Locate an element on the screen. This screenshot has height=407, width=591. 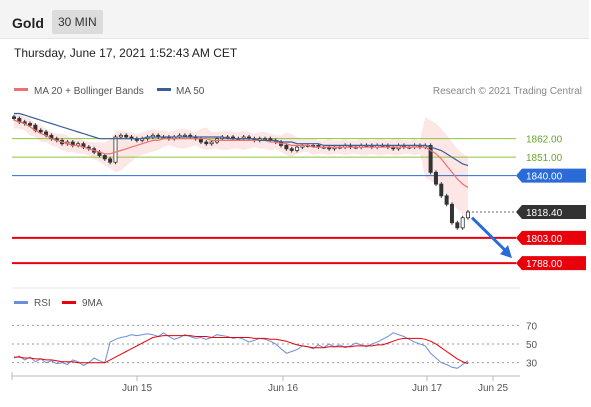
level-label: 1803.00 is located at coordinates (544, 239).